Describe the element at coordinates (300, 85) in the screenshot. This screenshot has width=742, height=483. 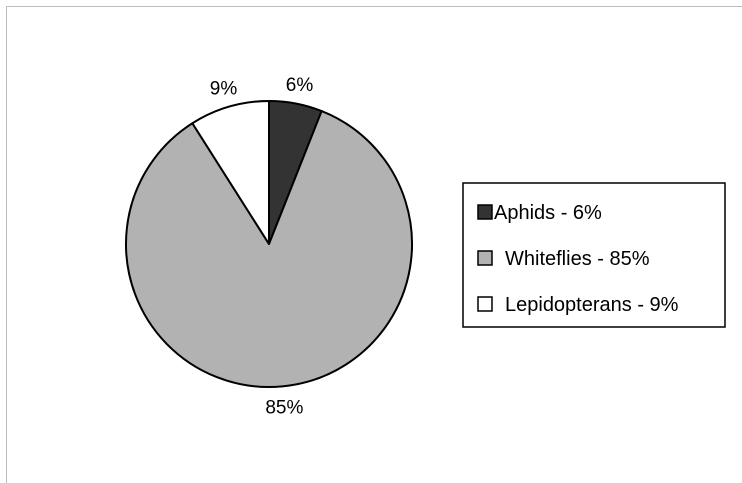
I see `data-label-aphids: 6%` at that location.